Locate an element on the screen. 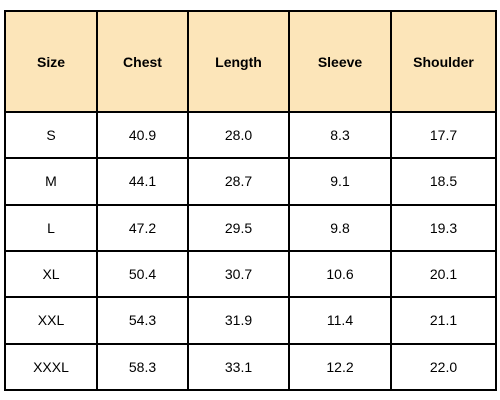  cell-shoulder: 20.1 is located at coordinates (443, 274).